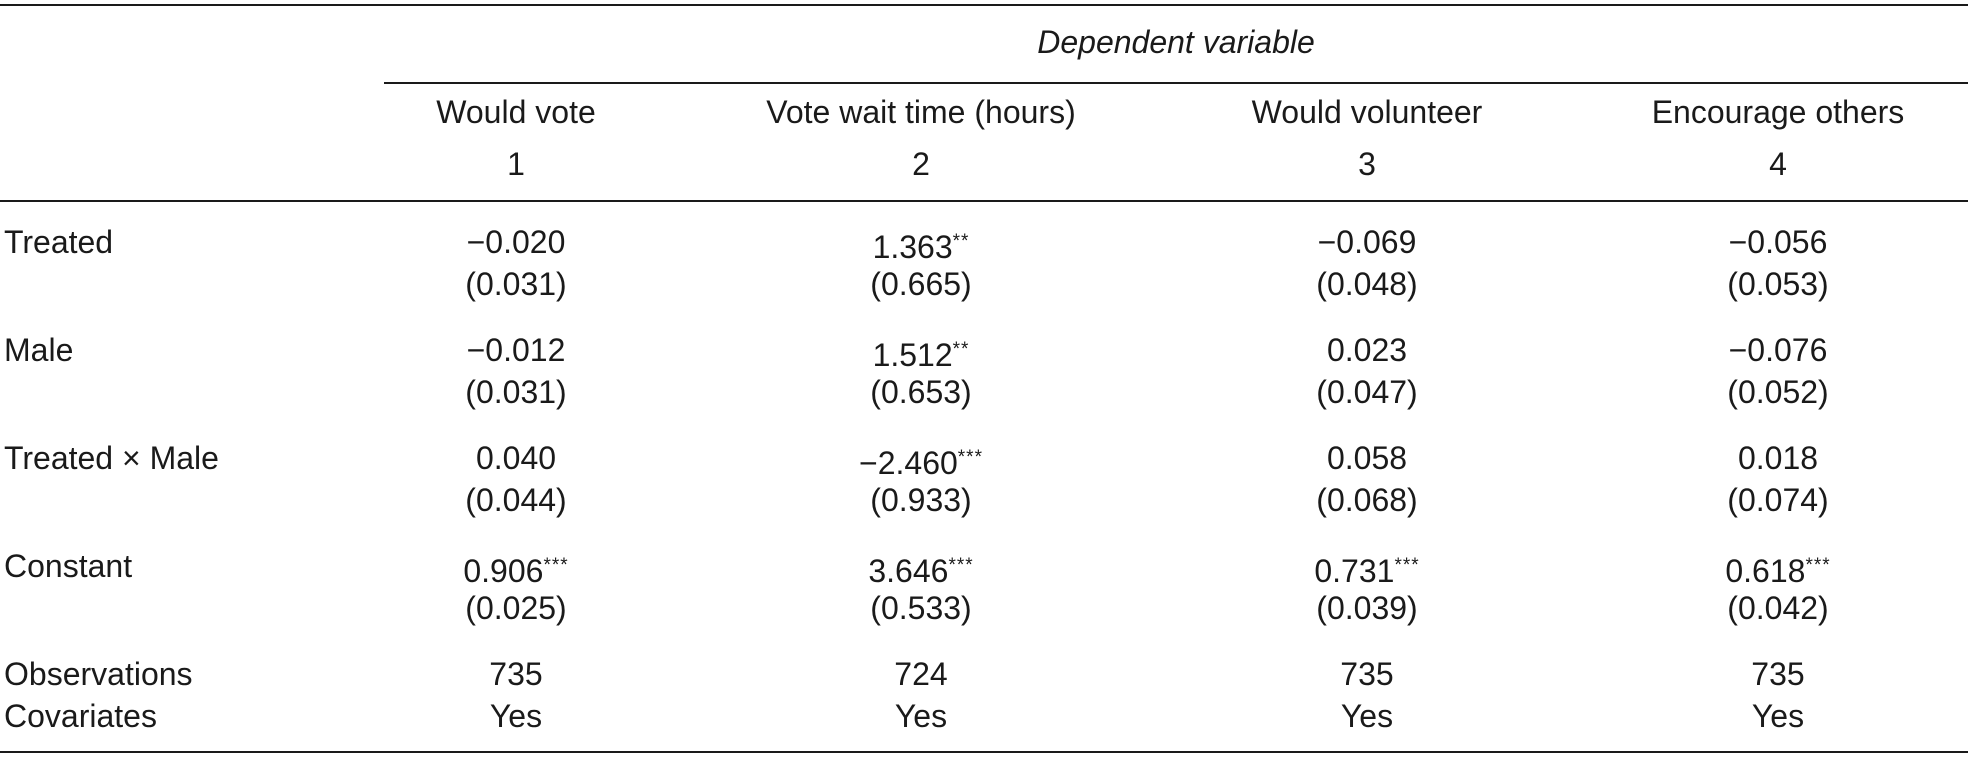  What do you see at coordinates (921, 674) in the screenshot?
I see `observations-value: 724` at bounding box center [921, 674].